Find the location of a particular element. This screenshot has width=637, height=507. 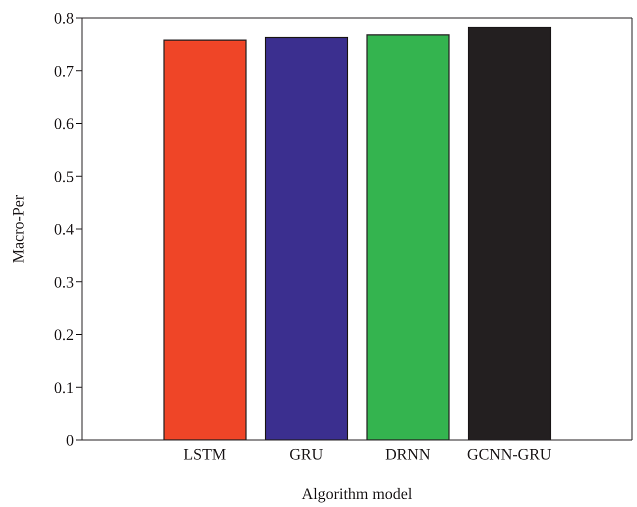

y-tick-label: 0.5 is located at coordinates (64, 177).